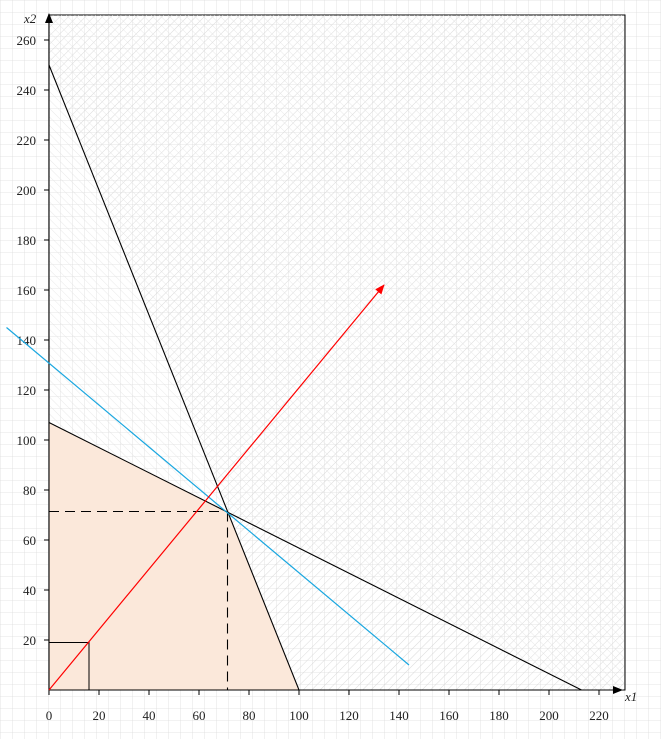  I want to click on y-tick-label: 20, so click(29, 640).